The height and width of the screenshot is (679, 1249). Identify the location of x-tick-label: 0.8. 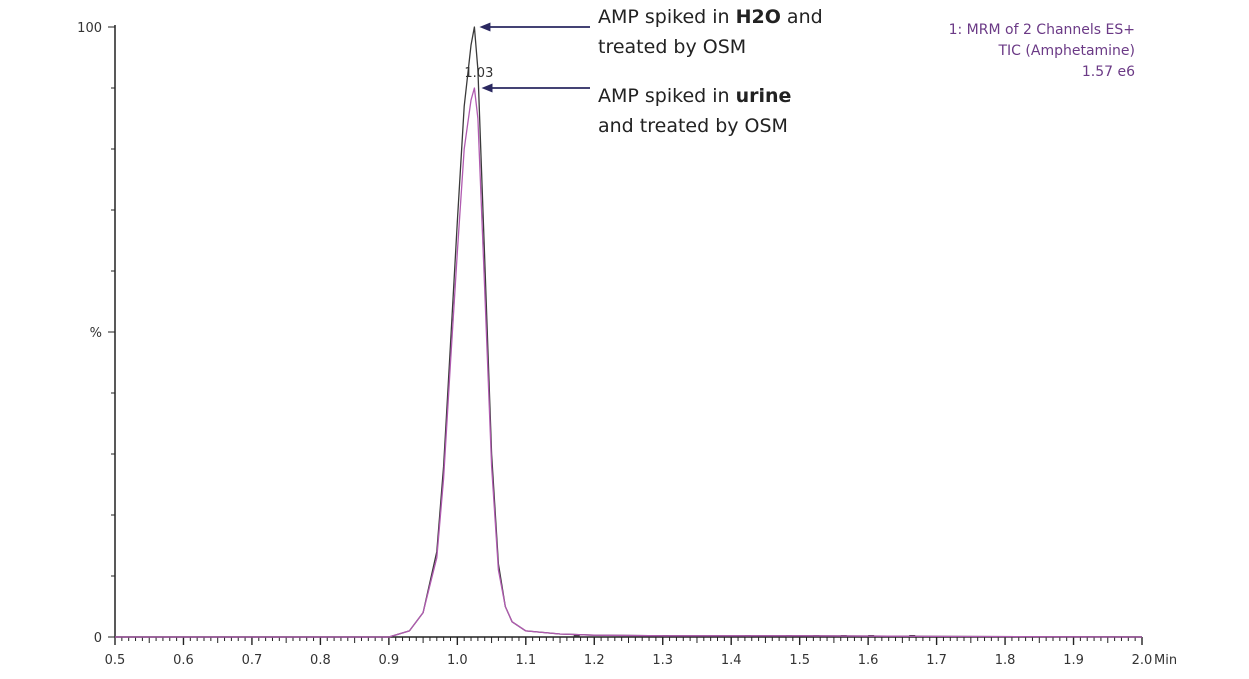
(320, 660).